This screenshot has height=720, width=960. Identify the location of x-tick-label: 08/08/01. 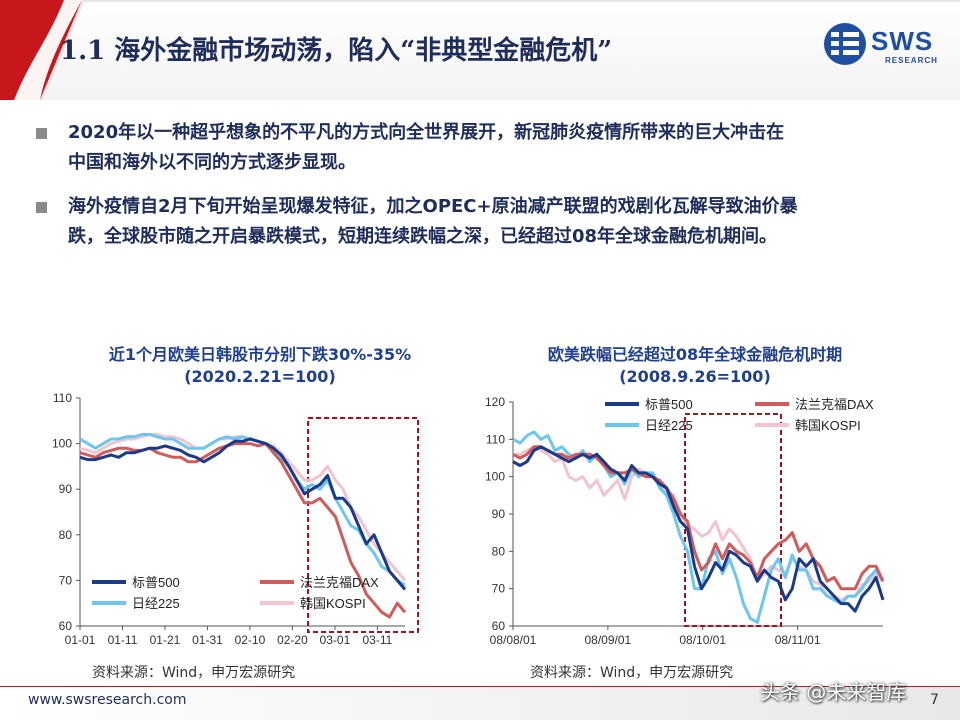
(513, 640).